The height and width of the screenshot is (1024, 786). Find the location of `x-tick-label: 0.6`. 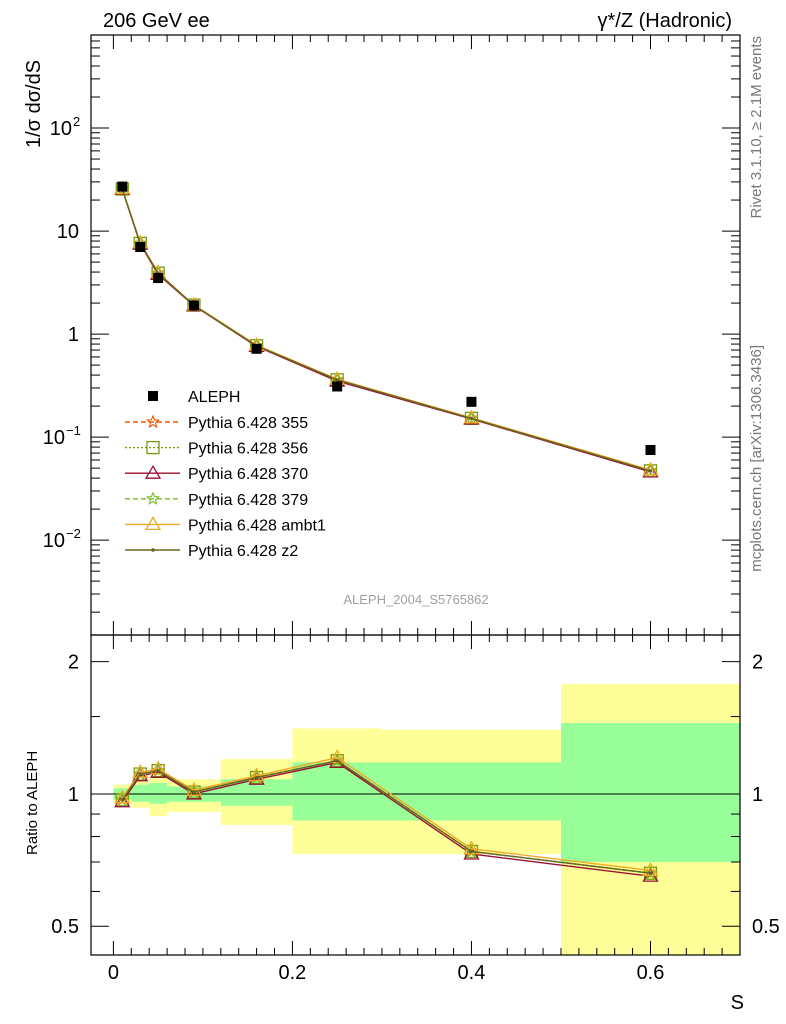

x-tick-label: 0.6 is located at coordinates (651, 973).